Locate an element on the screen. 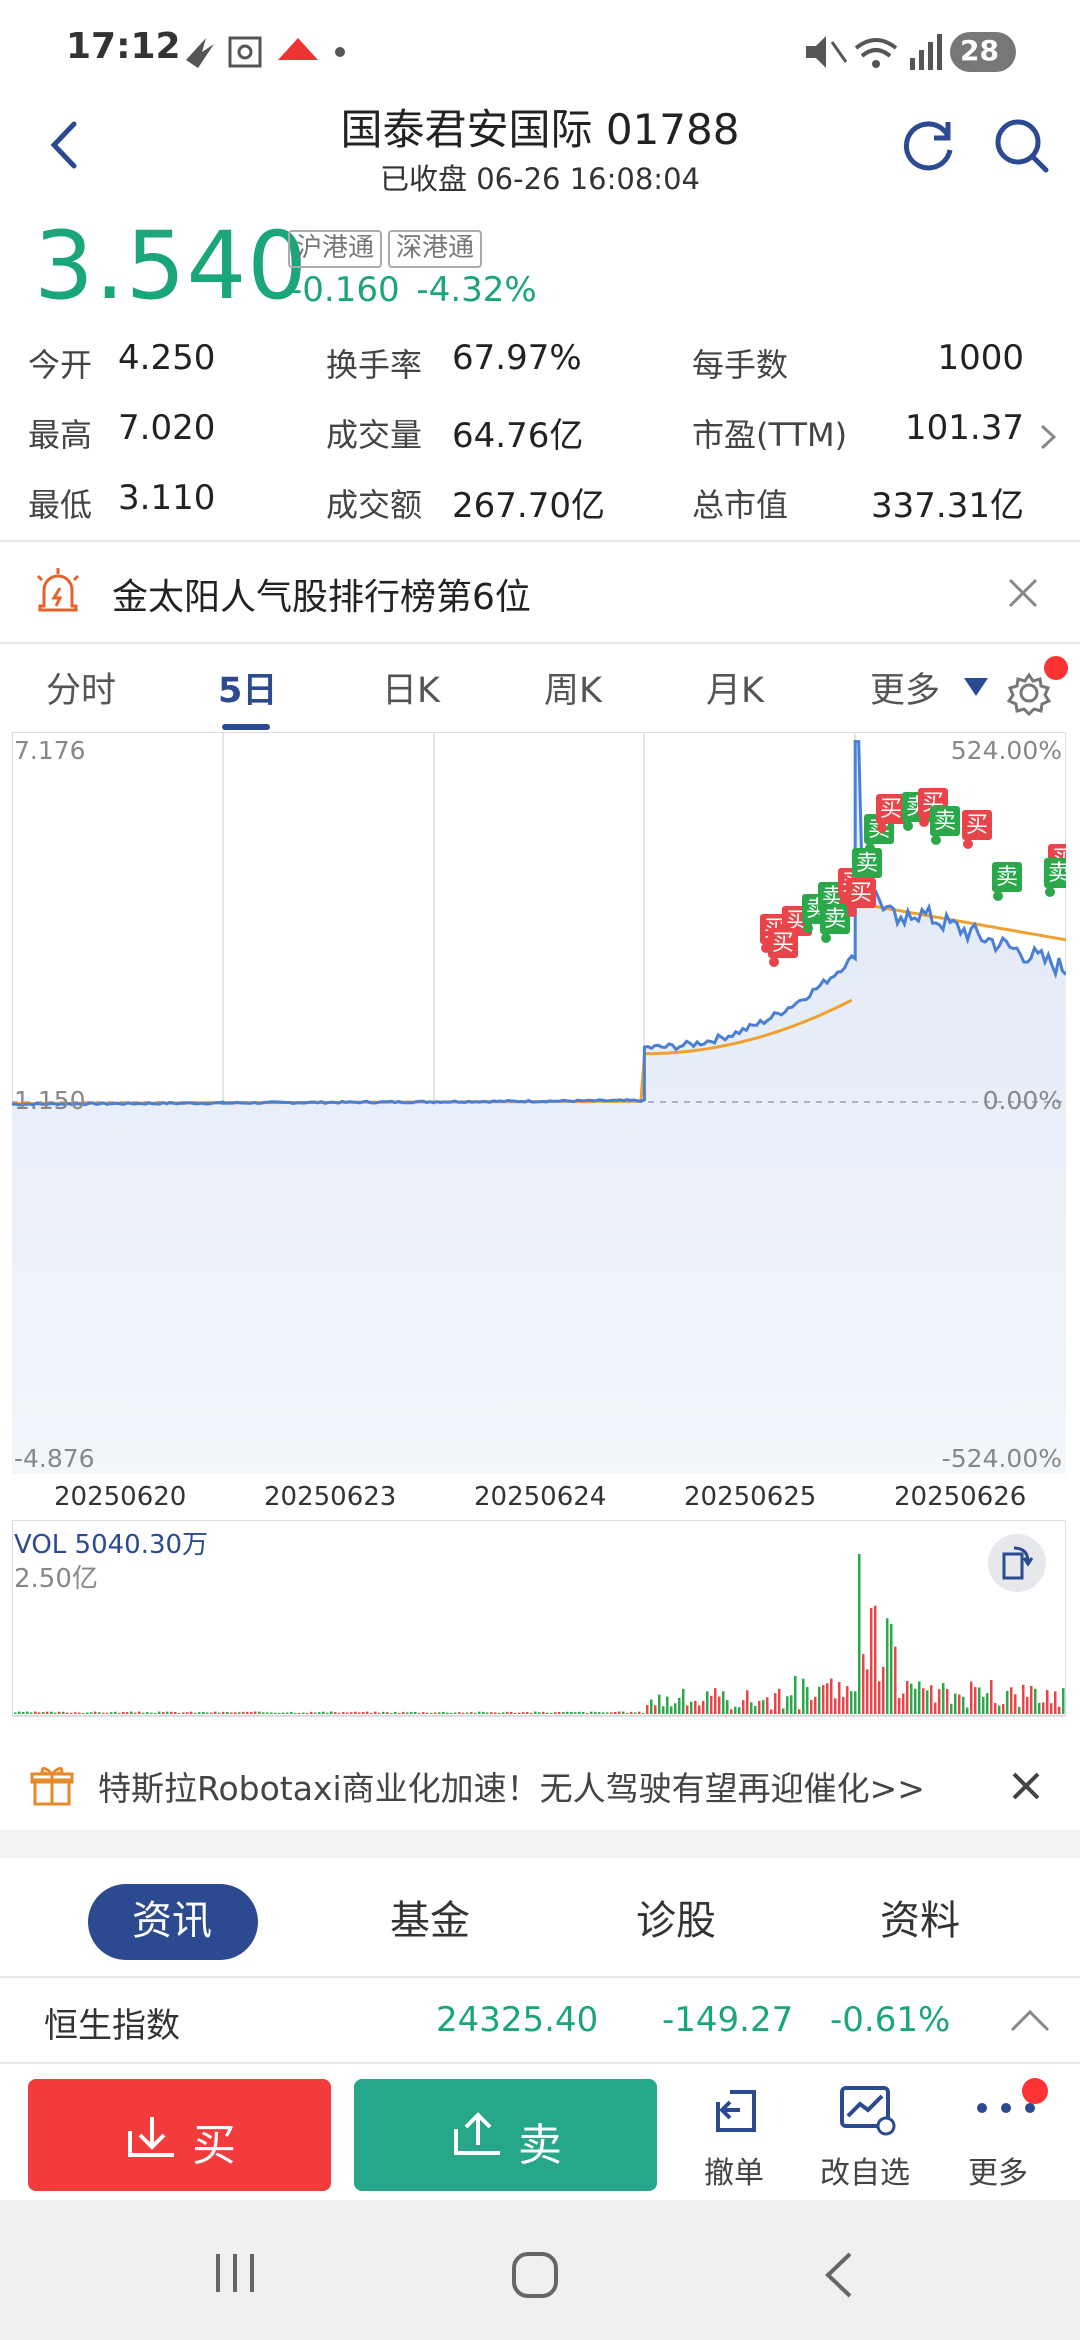  buy-button: 买 is located at coordinates (179, 2135).